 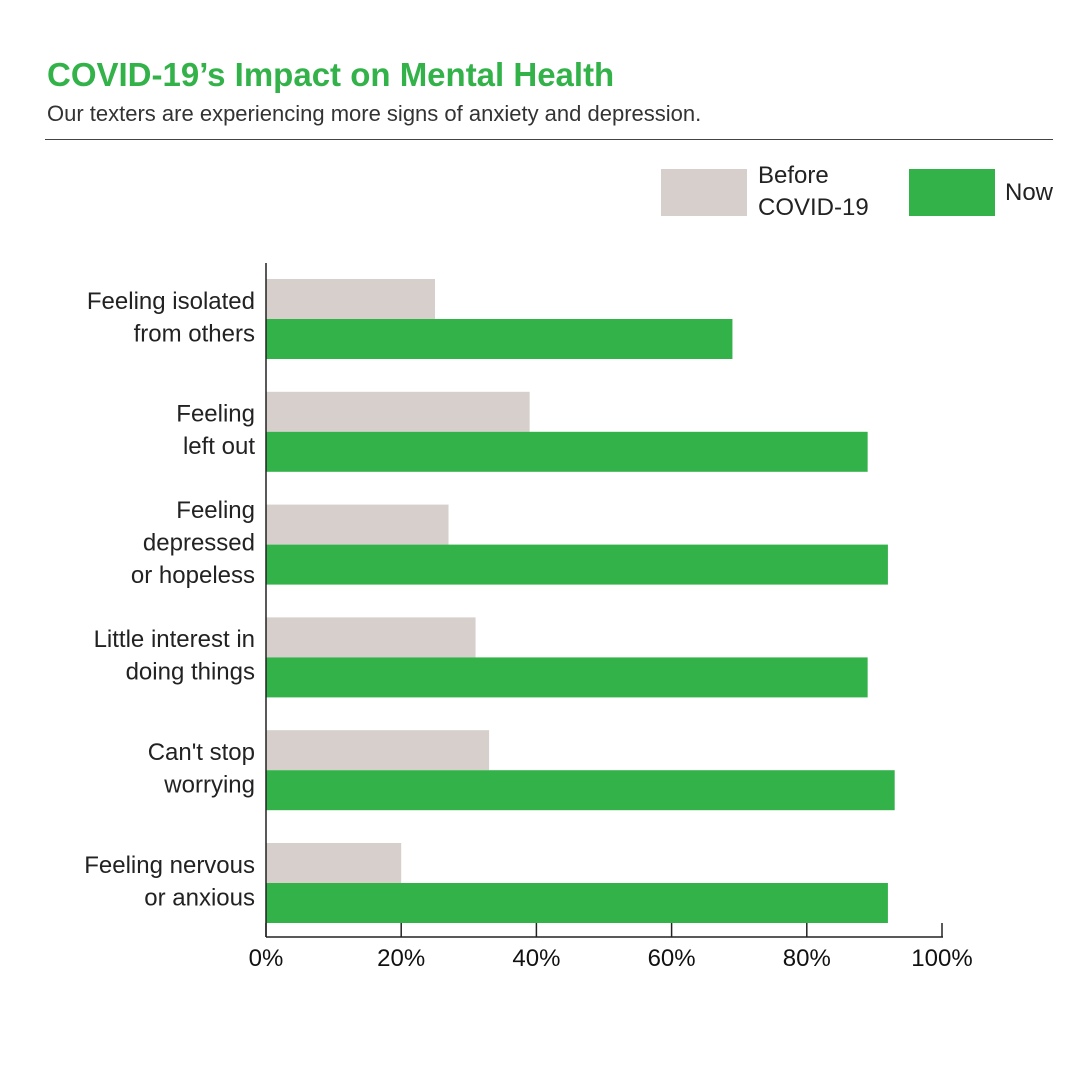 What do you see at coordinates (201, 769) in the screenshot?
I see `category-label-4: Can't stop worrying` at bounding box center [201, 769].